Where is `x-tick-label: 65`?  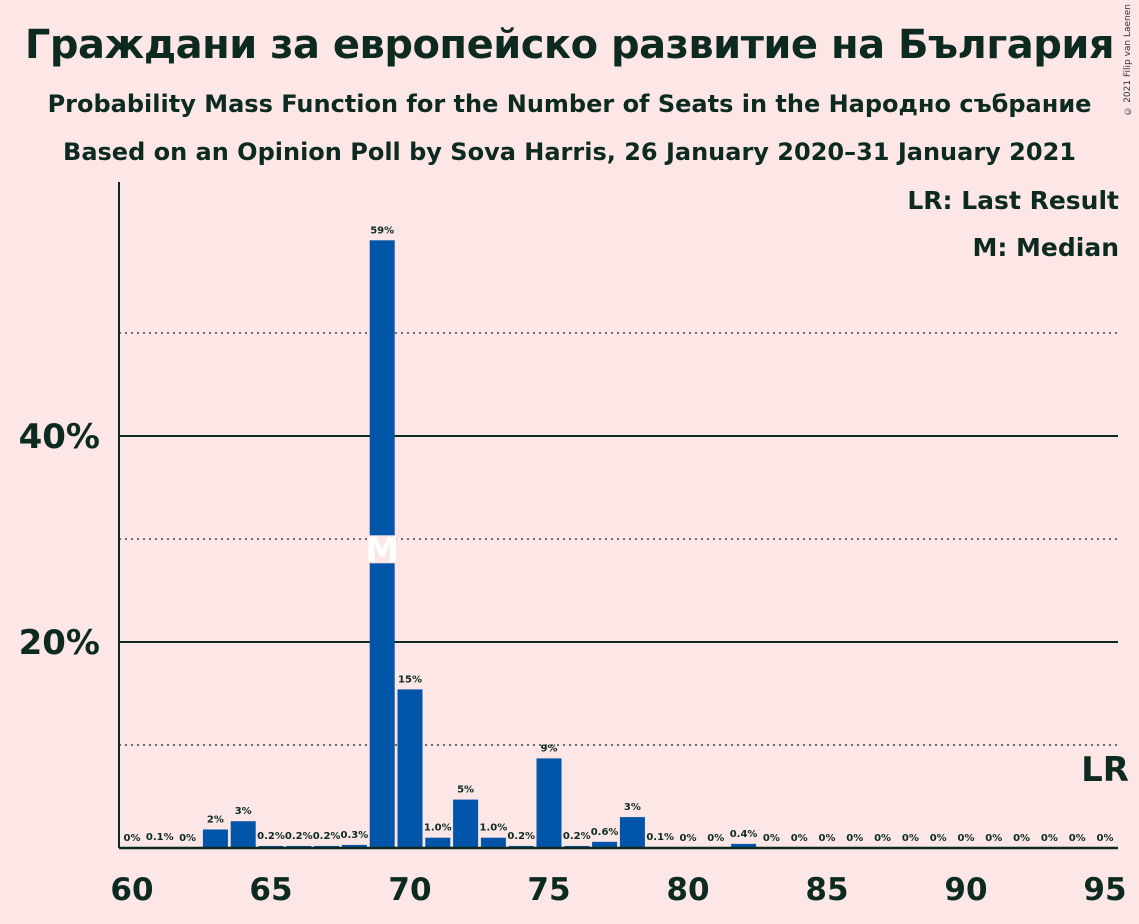
x-tick-label: 65 is located at coordinates (270, 890).